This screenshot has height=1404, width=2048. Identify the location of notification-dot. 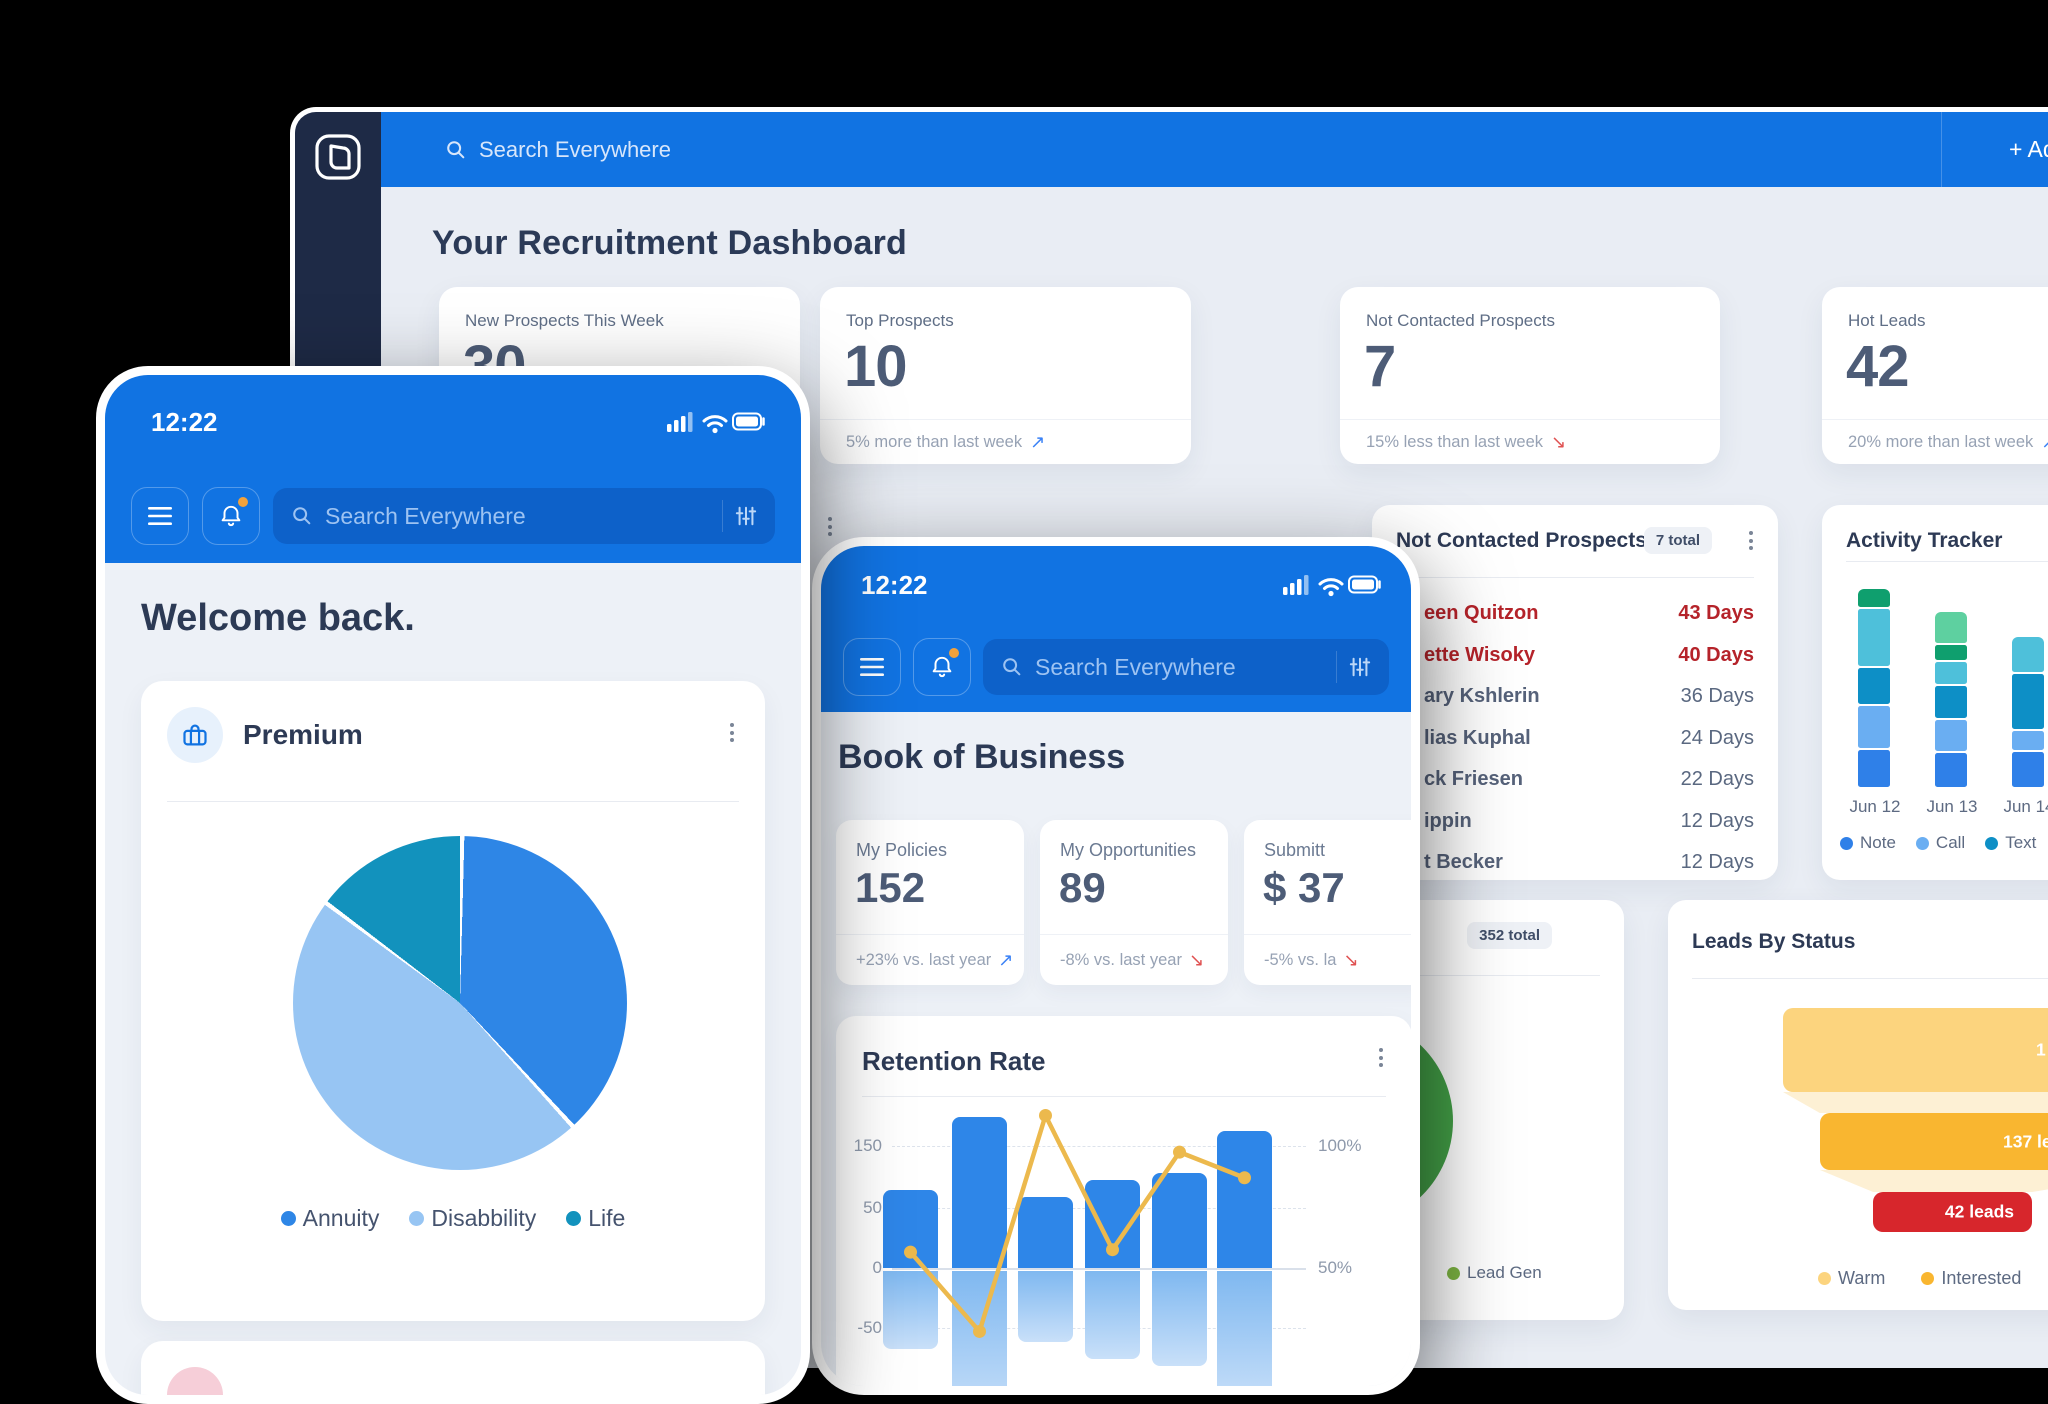
(954, 653).